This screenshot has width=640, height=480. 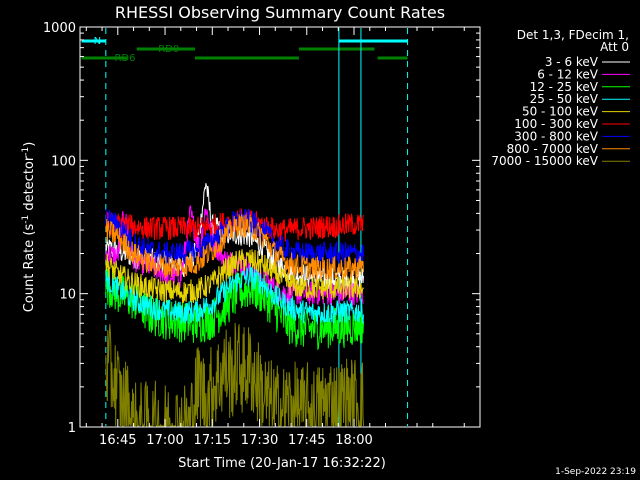 I want to click on legend-label: 6 - 12 keV, so click(x=568, y=74).